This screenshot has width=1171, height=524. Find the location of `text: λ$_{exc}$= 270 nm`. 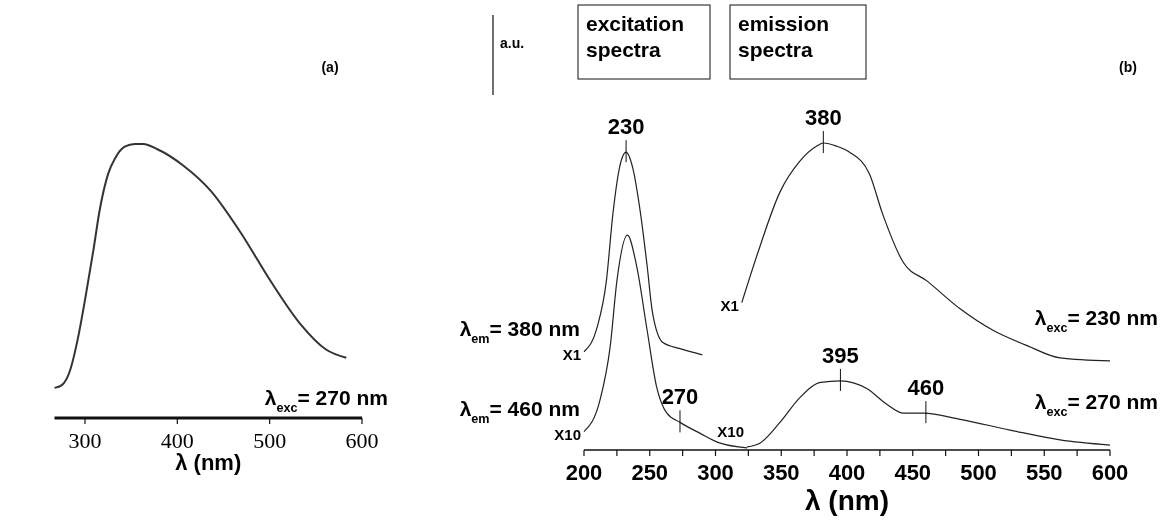

text: λ$_{exc}$= 270 nm is located at coordinates (326, 400).